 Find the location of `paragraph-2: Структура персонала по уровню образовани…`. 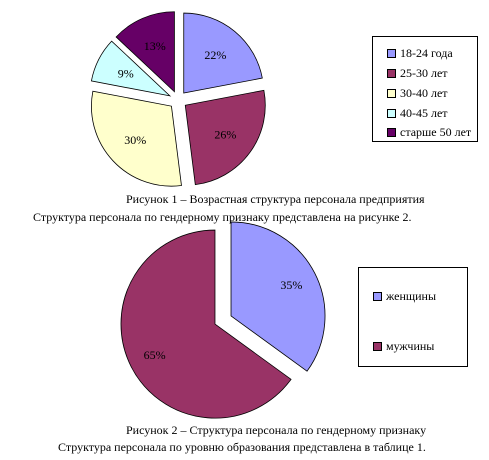

paragraph-2: Структура персонала по уровню образовани… is located at coordinates (242, 447).